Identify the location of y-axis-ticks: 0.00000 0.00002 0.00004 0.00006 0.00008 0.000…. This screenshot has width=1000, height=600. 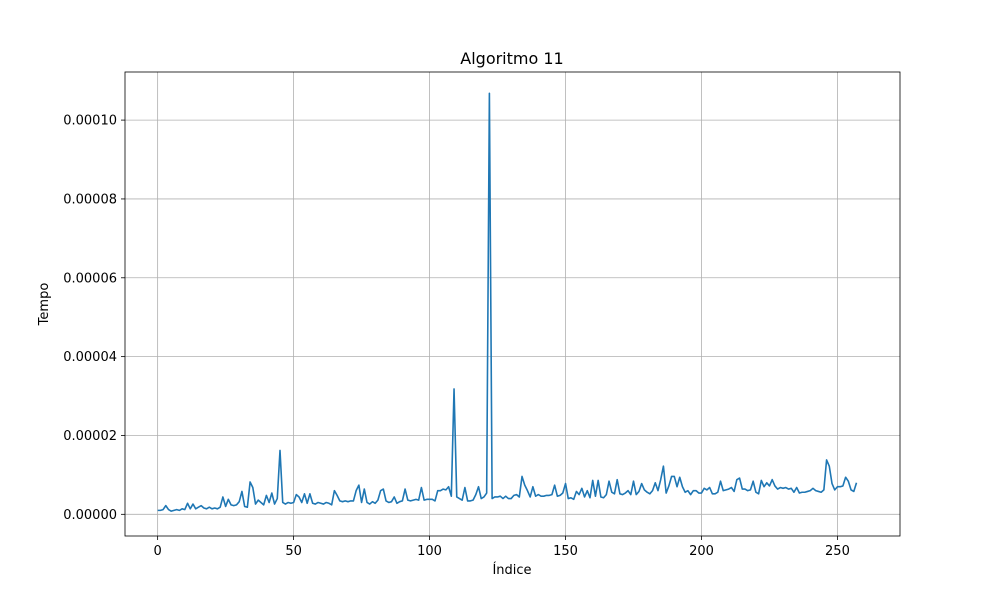
(94, 318).